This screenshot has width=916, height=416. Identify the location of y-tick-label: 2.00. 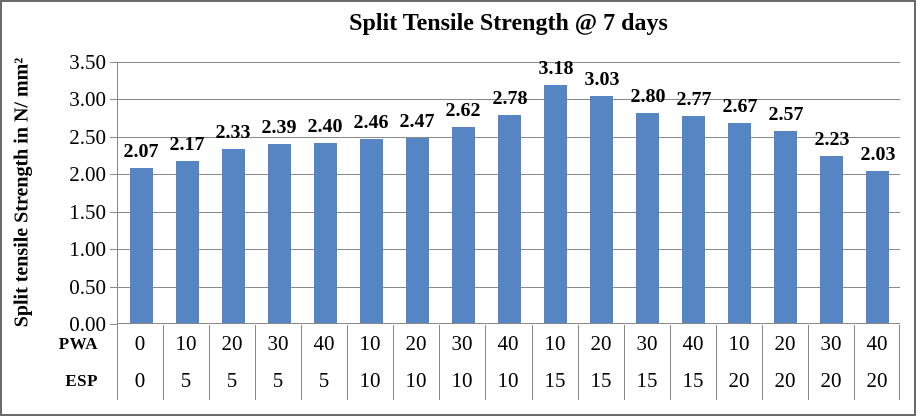
(87, 174).